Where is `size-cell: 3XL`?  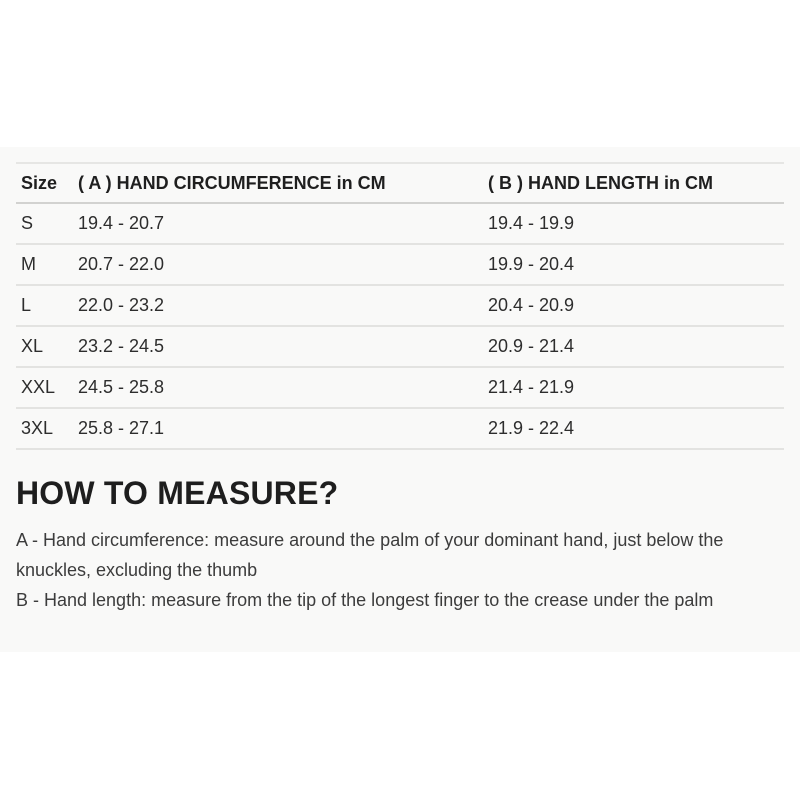 size-cell: 3XL is located at coordinates (44, 429).